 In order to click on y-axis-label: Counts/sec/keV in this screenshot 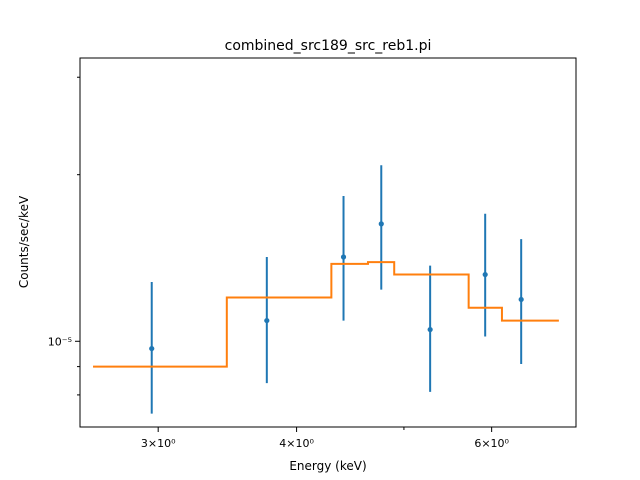, I will do `click(24, 241)`.